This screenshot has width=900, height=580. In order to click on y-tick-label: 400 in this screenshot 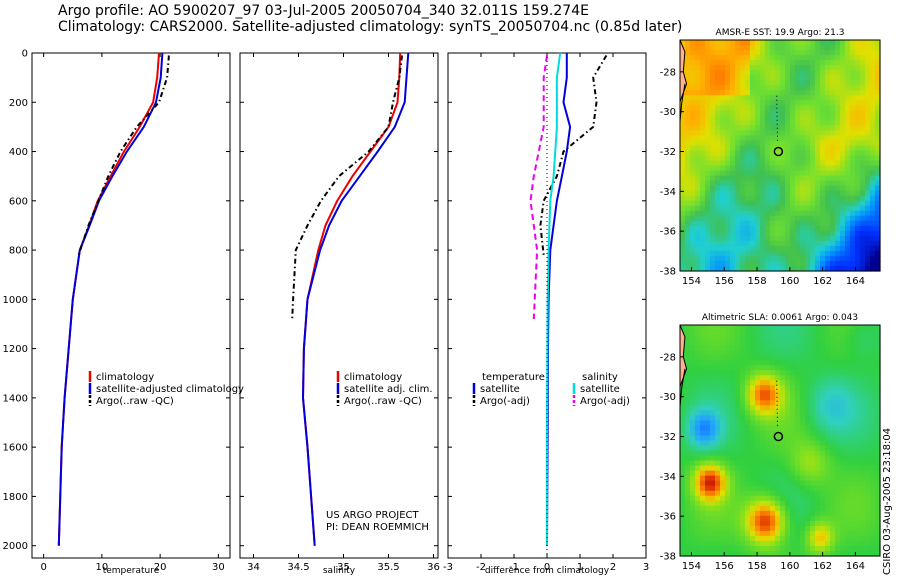, I will do `click(18, 152)`.